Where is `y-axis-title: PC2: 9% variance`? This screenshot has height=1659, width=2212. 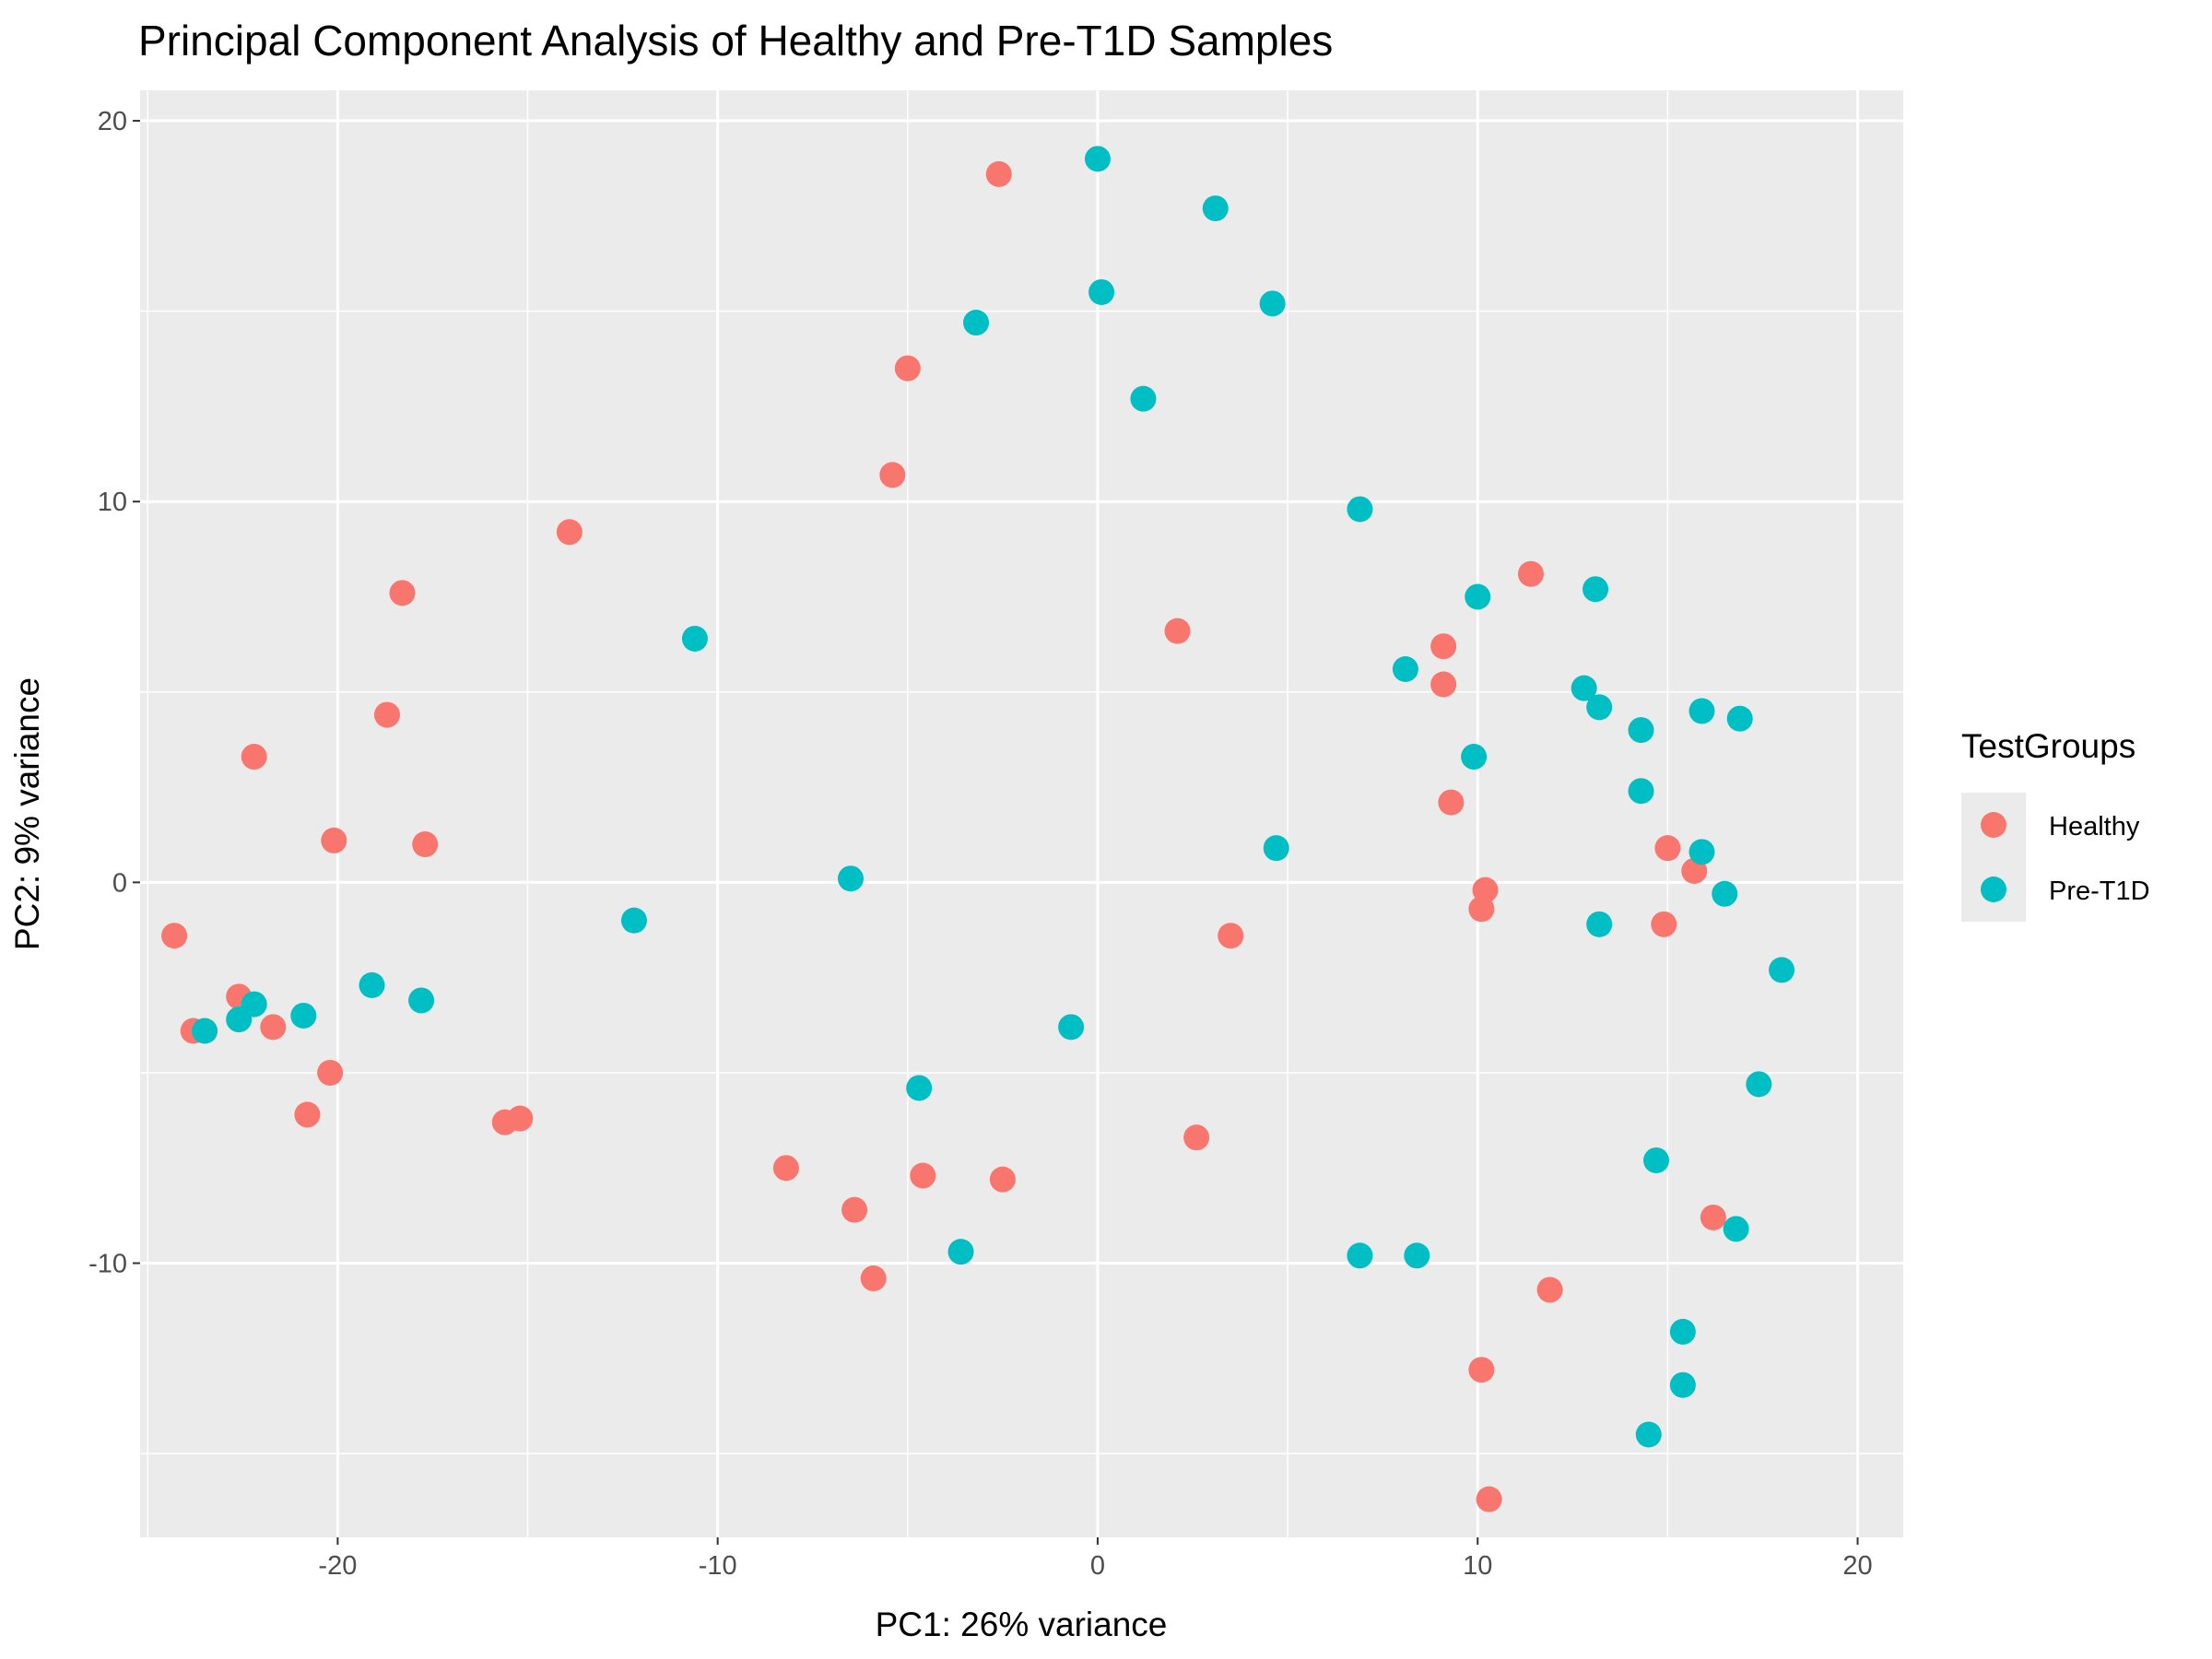
y-axis-title: PC2: 9% variance is located at coordinates (27, 813).